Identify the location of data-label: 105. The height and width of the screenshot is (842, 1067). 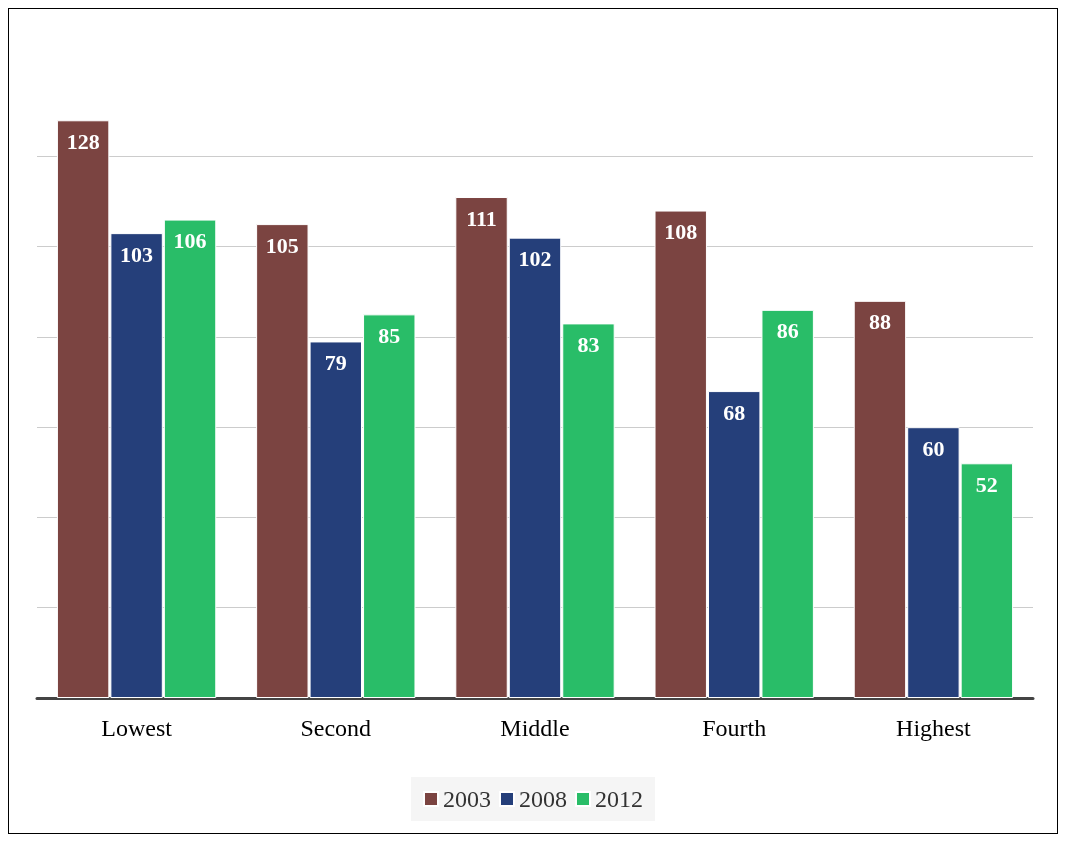
(282, 245).